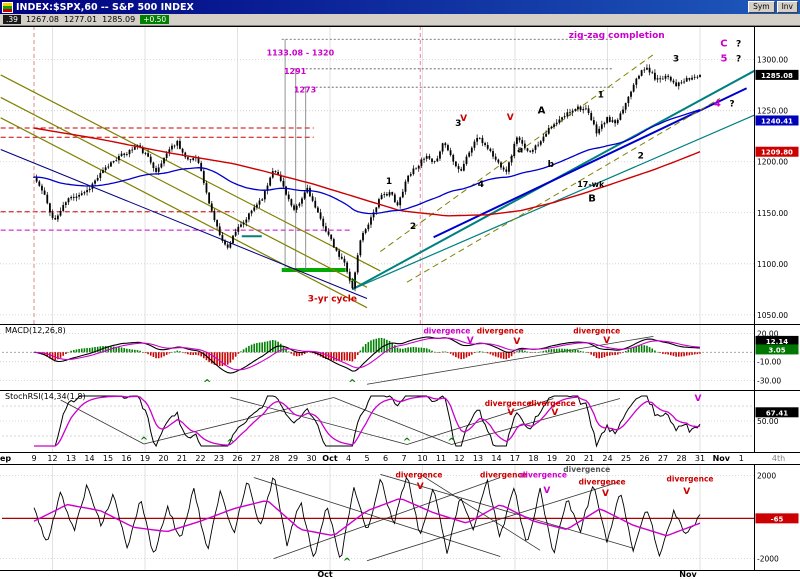 This screenshot has height=579, width=800. I want to click on svg-text: 1291, so click(295, 71).